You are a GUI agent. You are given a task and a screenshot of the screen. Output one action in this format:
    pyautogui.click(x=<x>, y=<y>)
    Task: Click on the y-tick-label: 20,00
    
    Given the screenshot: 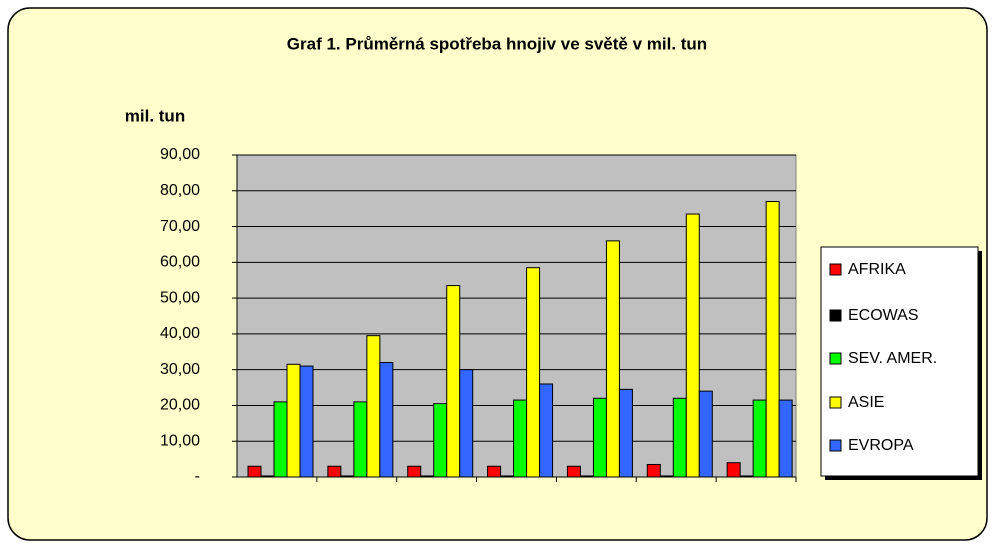 What is the action you would take?
    pyautogui.click(x=180, y=405)
    